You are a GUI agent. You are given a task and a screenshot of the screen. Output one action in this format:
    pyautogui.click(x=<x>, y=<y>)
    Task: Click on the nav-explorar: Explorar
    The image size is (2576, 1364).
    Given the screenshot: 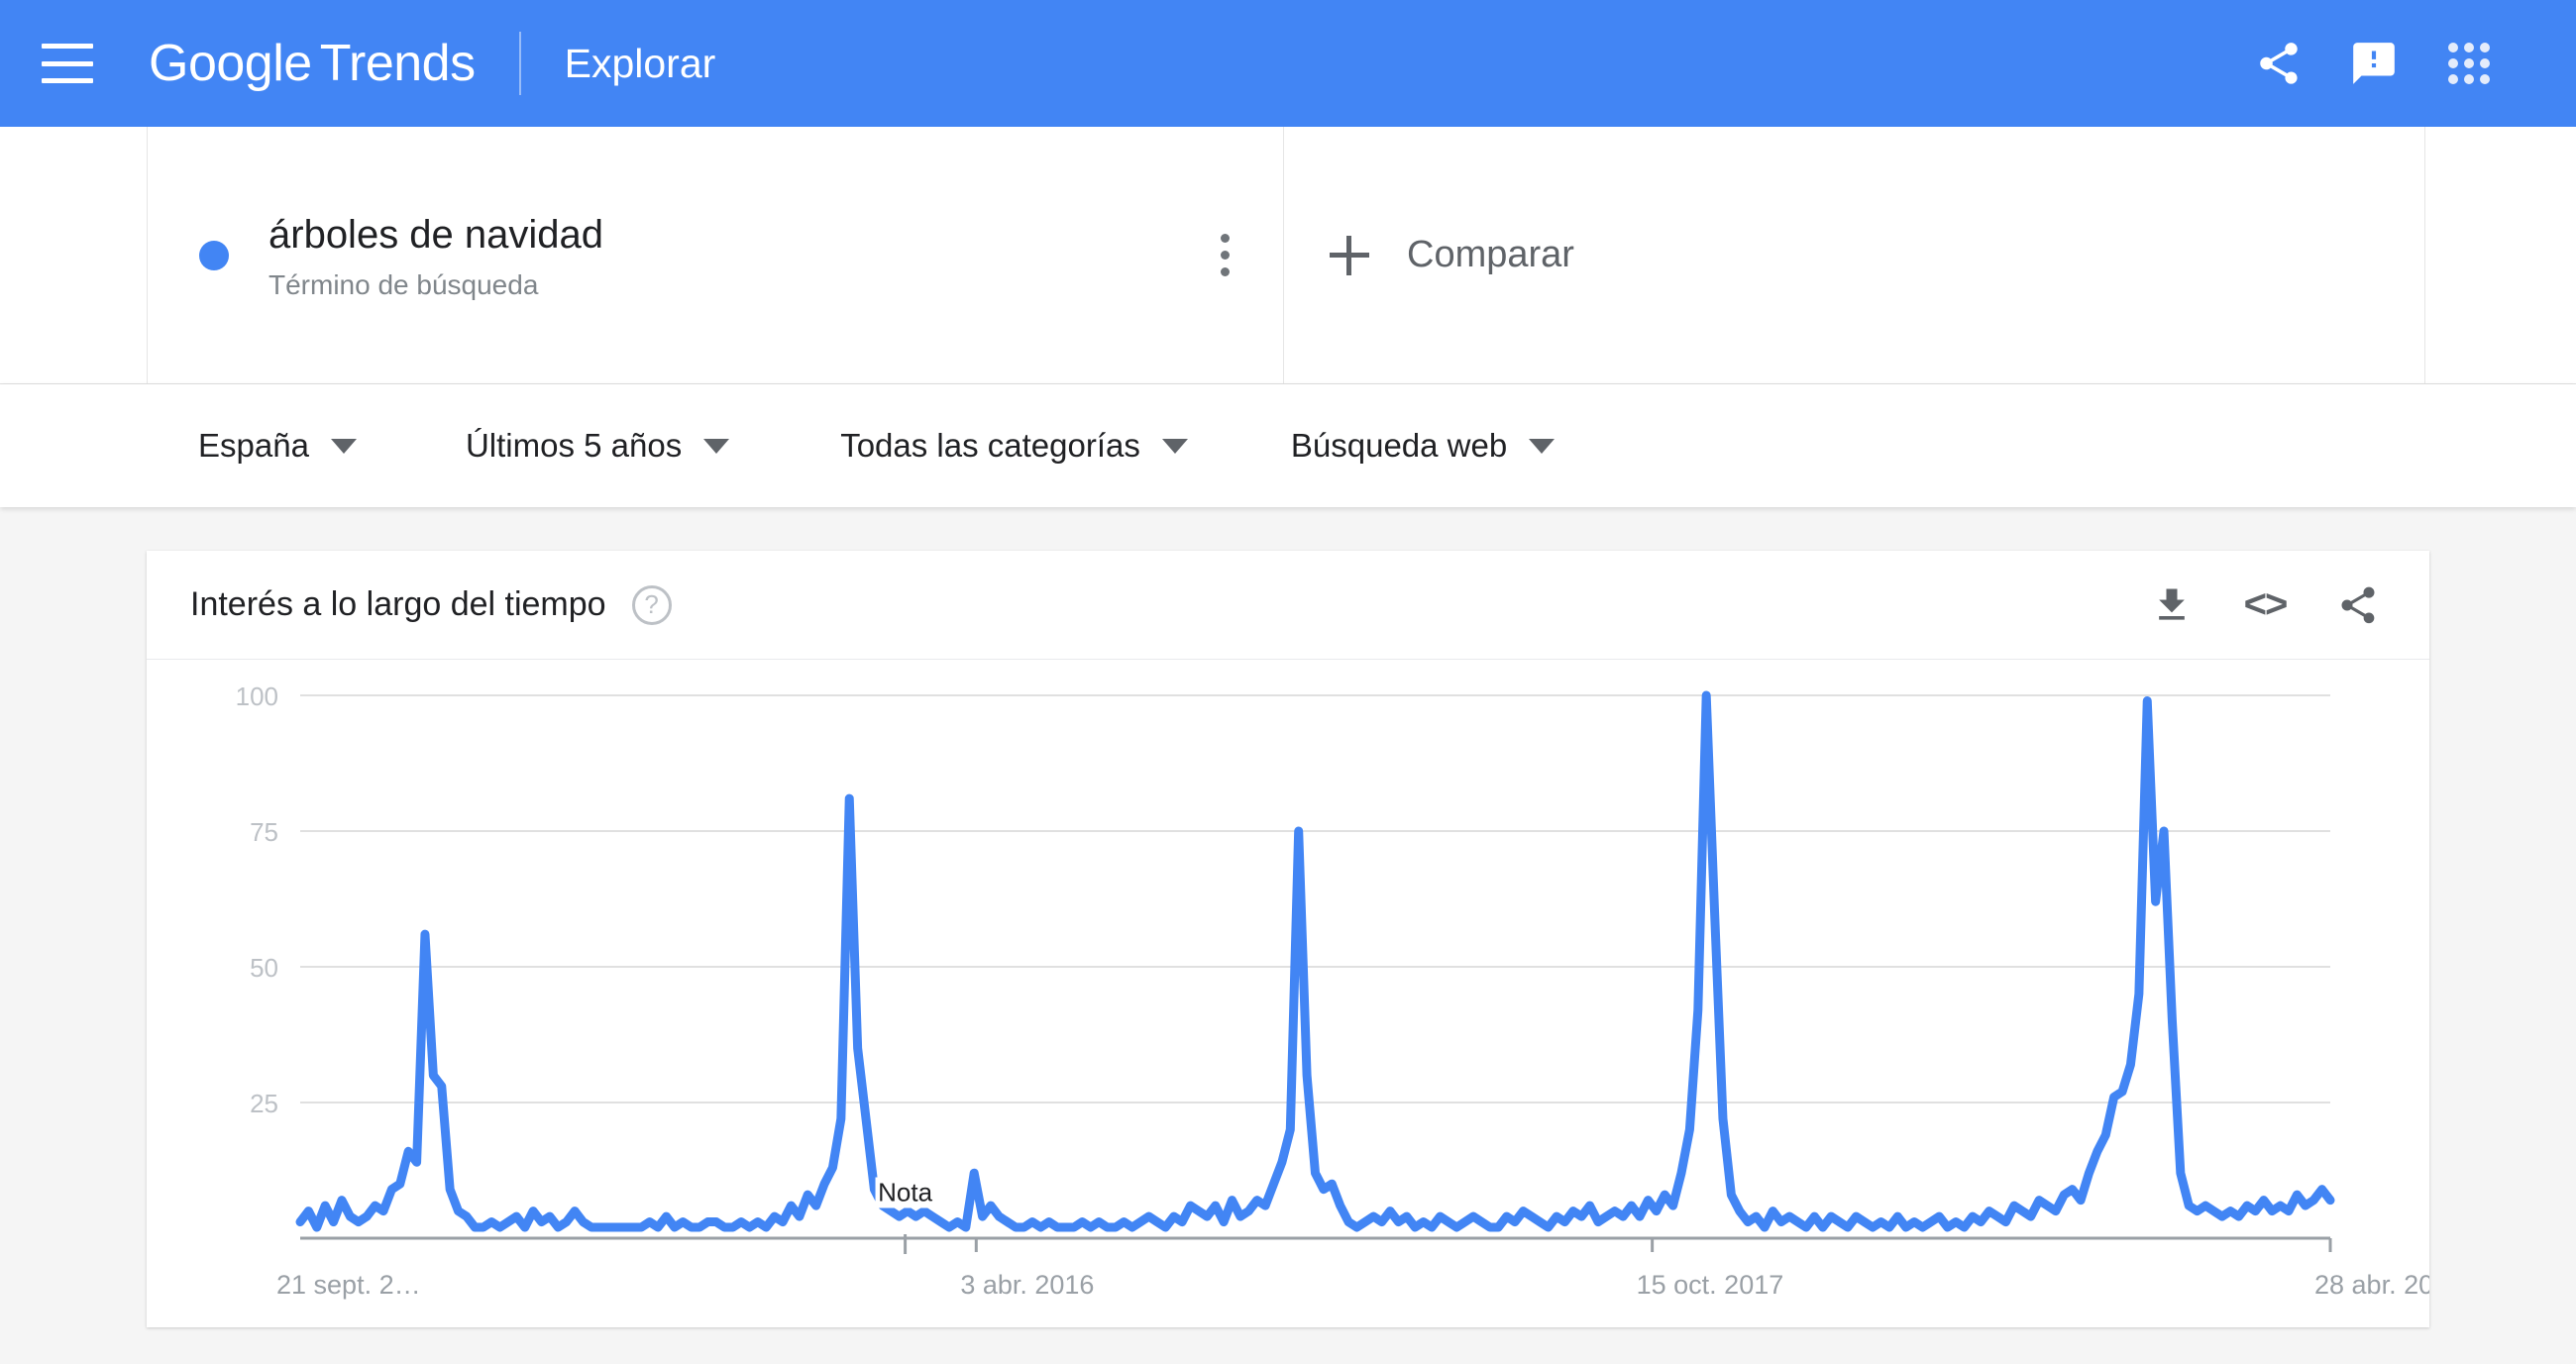 What is the action you would take?
    pyautogui.click(x=640, y=63)
    